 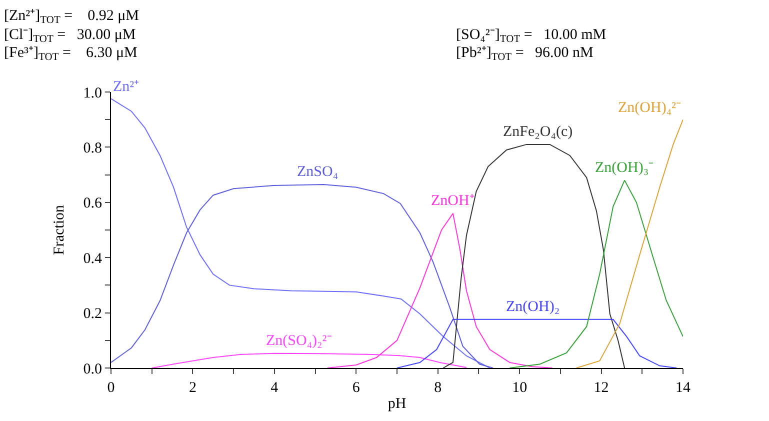 What do you see at coordinates (452, 201) in the screenshot?
I see `series-label: ZnOH⁺` at bounding box center [452, 201].